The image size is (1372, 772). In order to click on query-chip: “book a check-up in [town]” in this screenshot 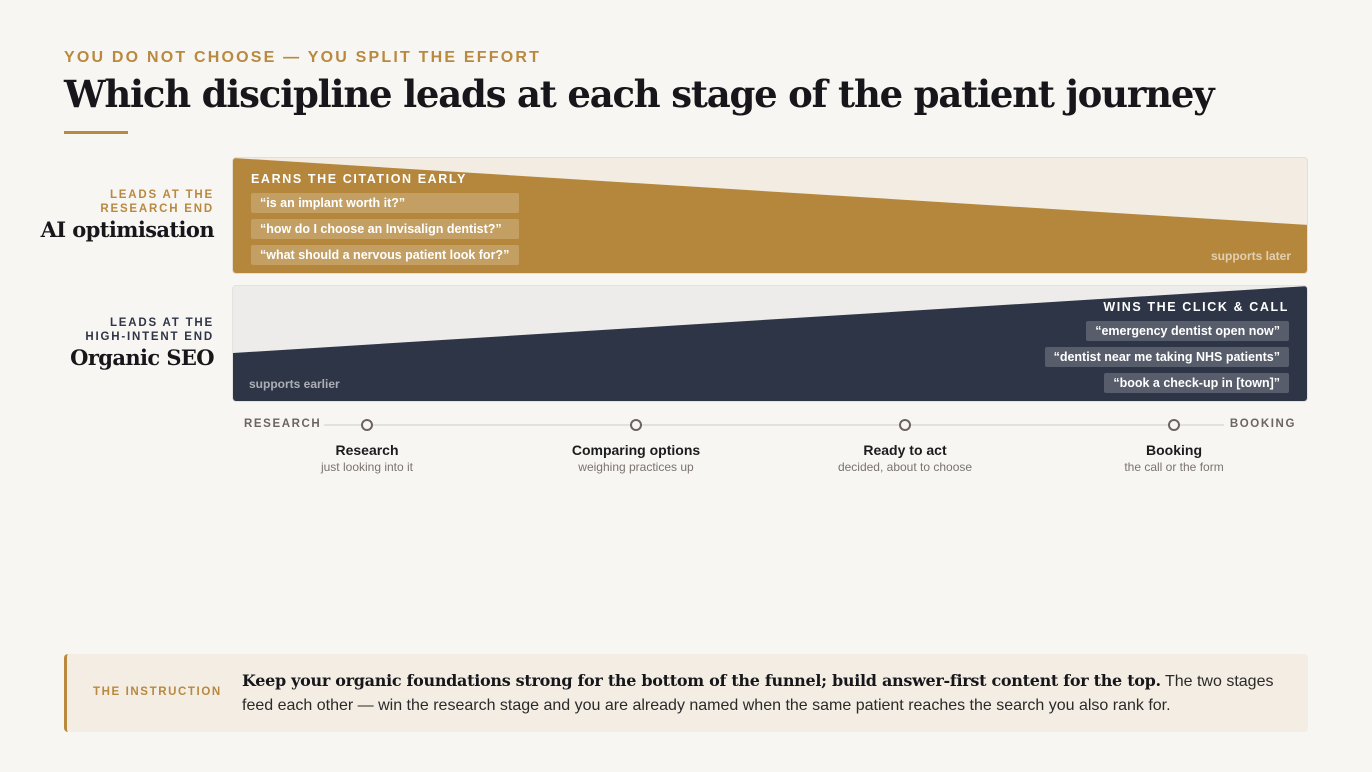, I will do `click(1196, 383)`.